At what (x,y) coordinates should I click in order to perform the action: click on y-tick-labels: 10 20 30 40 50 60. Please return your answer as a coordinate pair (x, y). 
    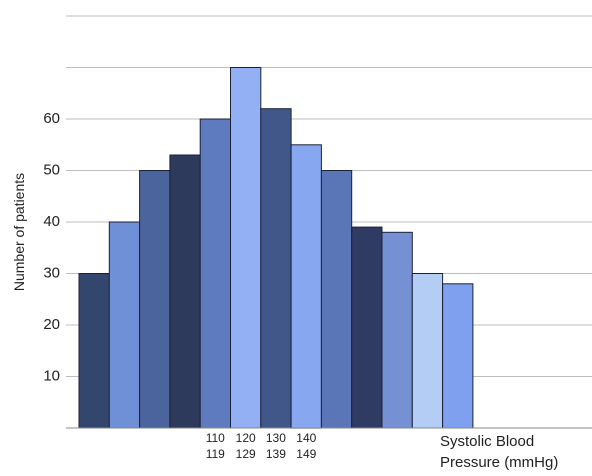
    Looking at the image, I should click on (51, 247).